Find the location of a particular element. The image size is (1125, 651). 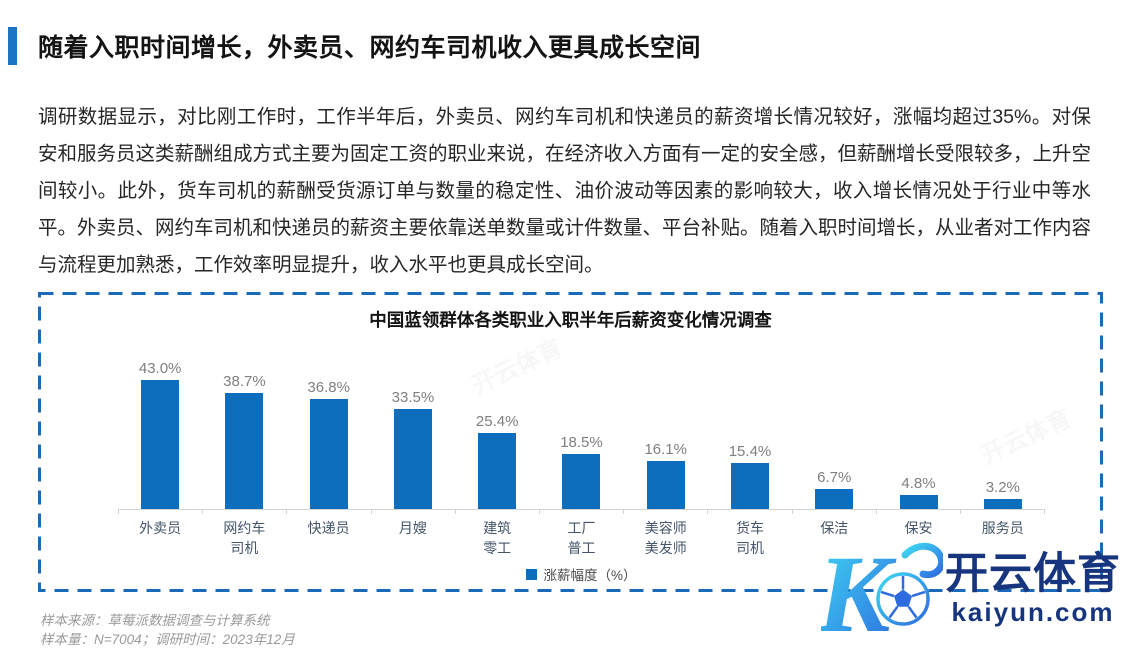

bar-value-label: 18.5% is located at coordinates (581, 442).